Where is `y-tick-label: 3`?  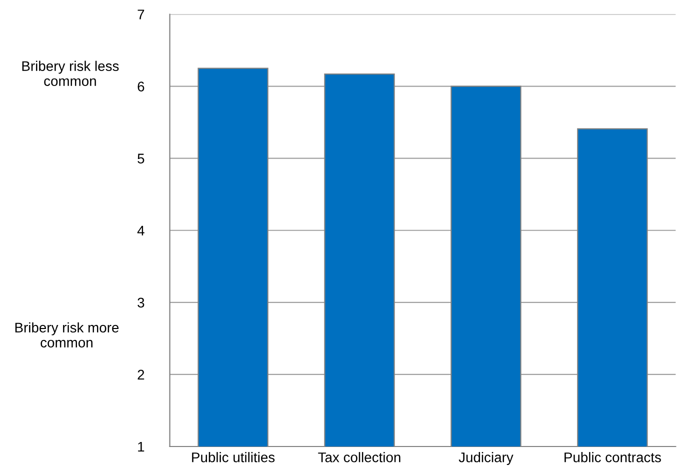
y-tick-label: 3 is located at coordinates (141, 303).